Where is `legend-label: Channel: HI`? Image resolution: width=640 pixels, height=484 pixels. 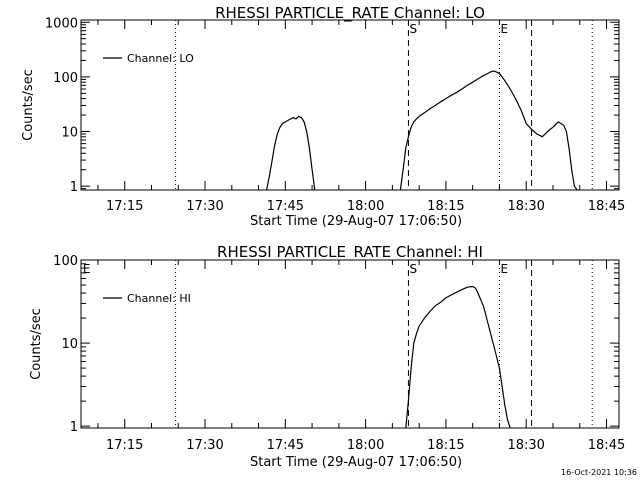
legend-label: Channel: HI is located at coordinates (159, 298).